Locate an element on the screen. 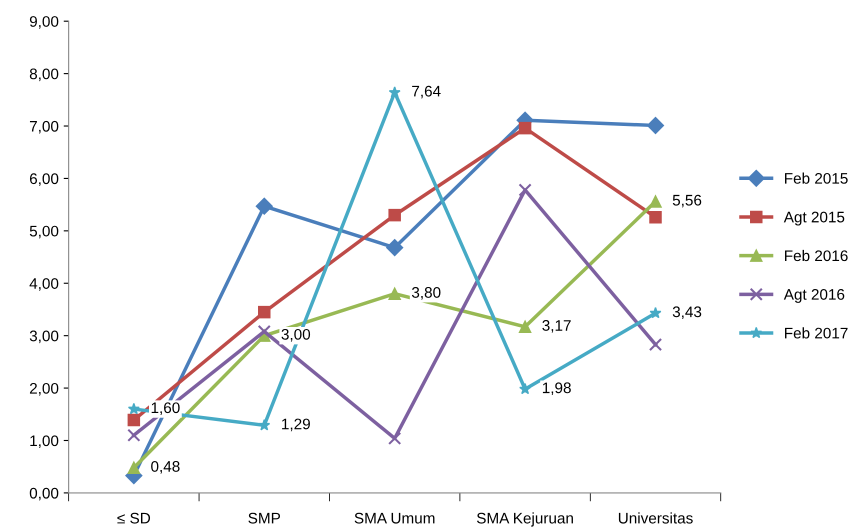  data-label: 1,60 is located at coordinates (166, 408).